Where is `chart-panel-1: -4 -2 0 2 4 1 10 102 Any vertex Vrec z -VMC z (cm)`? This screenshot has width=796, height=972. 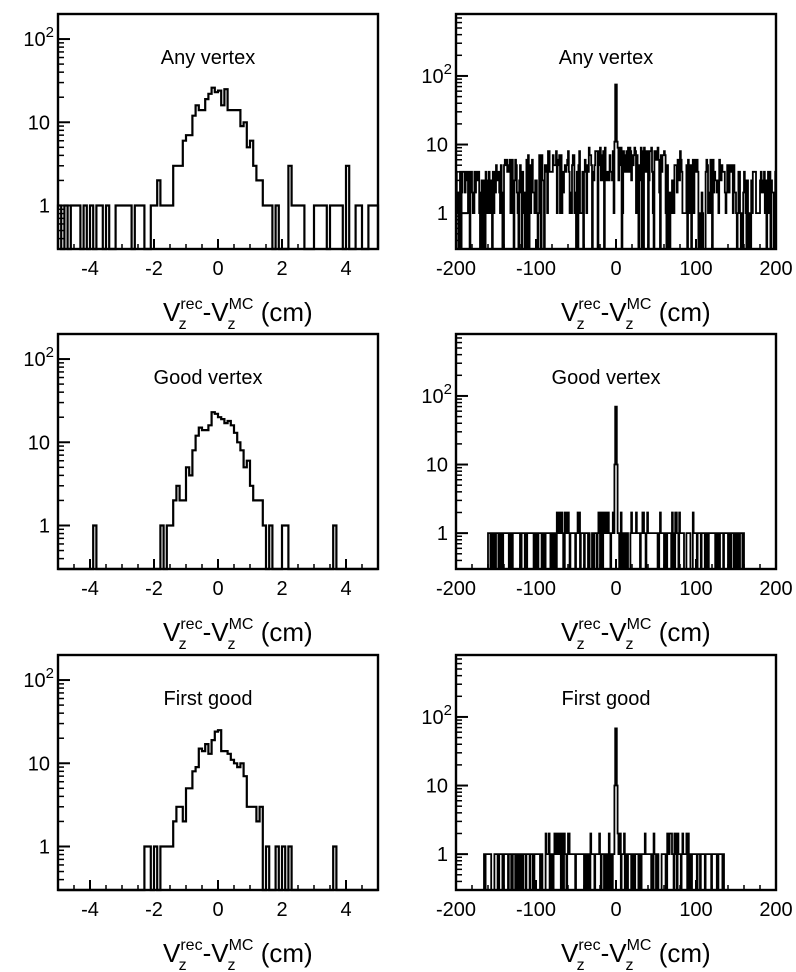 chart-panel-1: -4 -2 0 2 4 1 10 102 Any vertex Vrec z -VMC z (cm) is located at coordinates (201, 172).